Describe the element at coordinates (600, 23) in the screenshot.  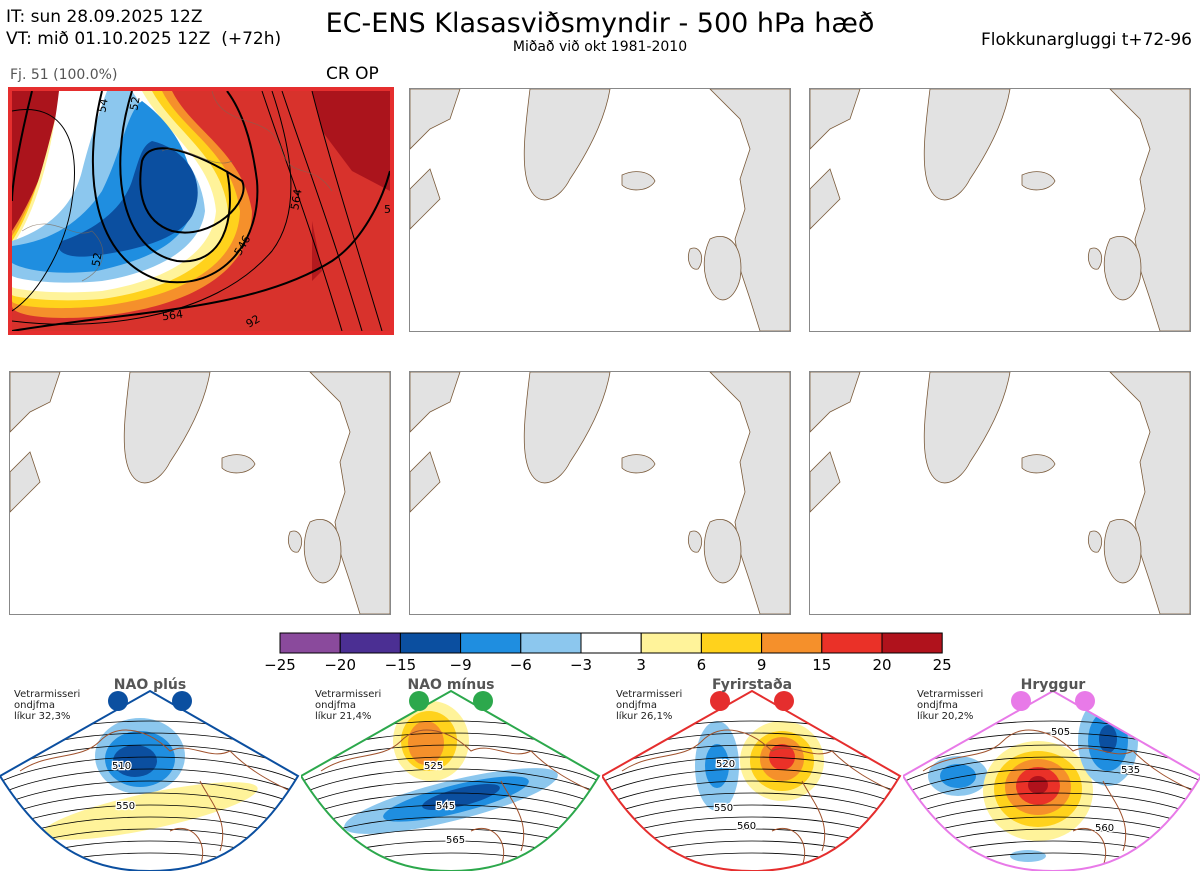
I see `page-title: EC-ENS Klasasviðsmyndir - 500 hPa hæð` at that location.